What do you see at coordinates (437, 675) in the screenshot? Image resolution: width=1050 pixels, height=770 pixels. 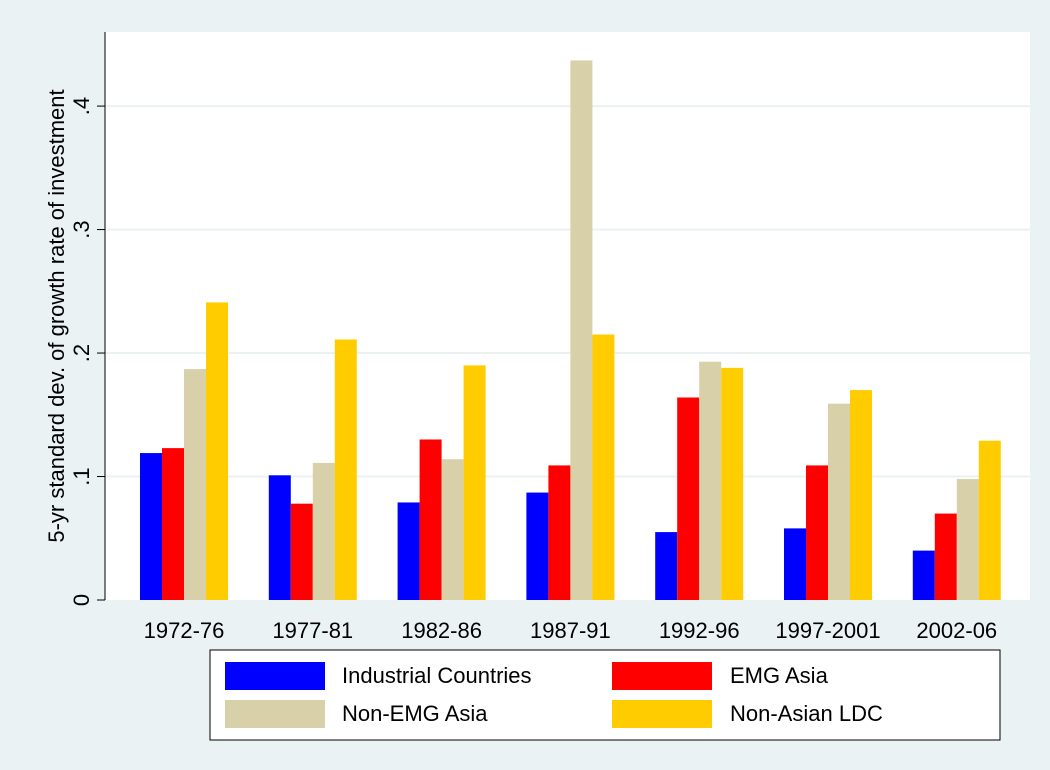 I see `legend-label: Industrial Countries` at bounding box center [437, 675].